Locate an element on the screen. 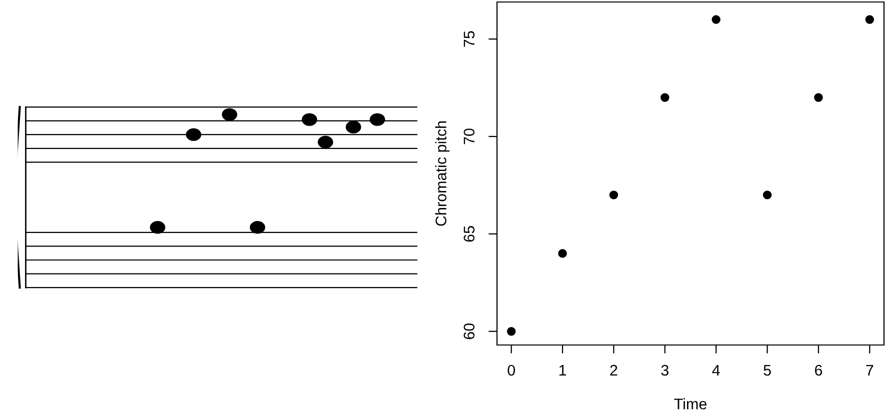 The height and width of the screenshot is (418, 888). x-tick-label: 5 is located at coordinates (767, 370).